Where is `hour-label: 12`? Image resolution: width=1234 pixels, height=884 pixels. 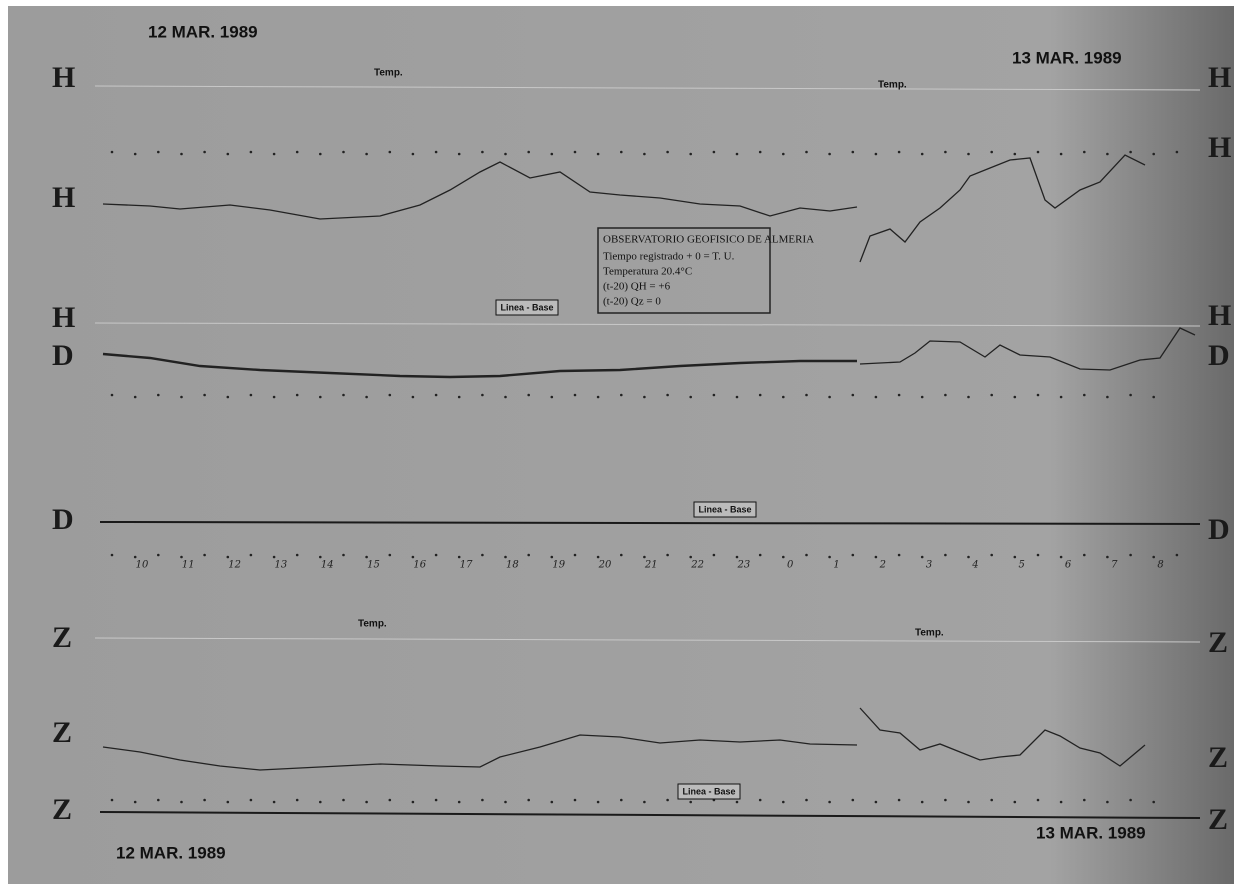 hour-label: 12 is located at coordinates (234, 565).